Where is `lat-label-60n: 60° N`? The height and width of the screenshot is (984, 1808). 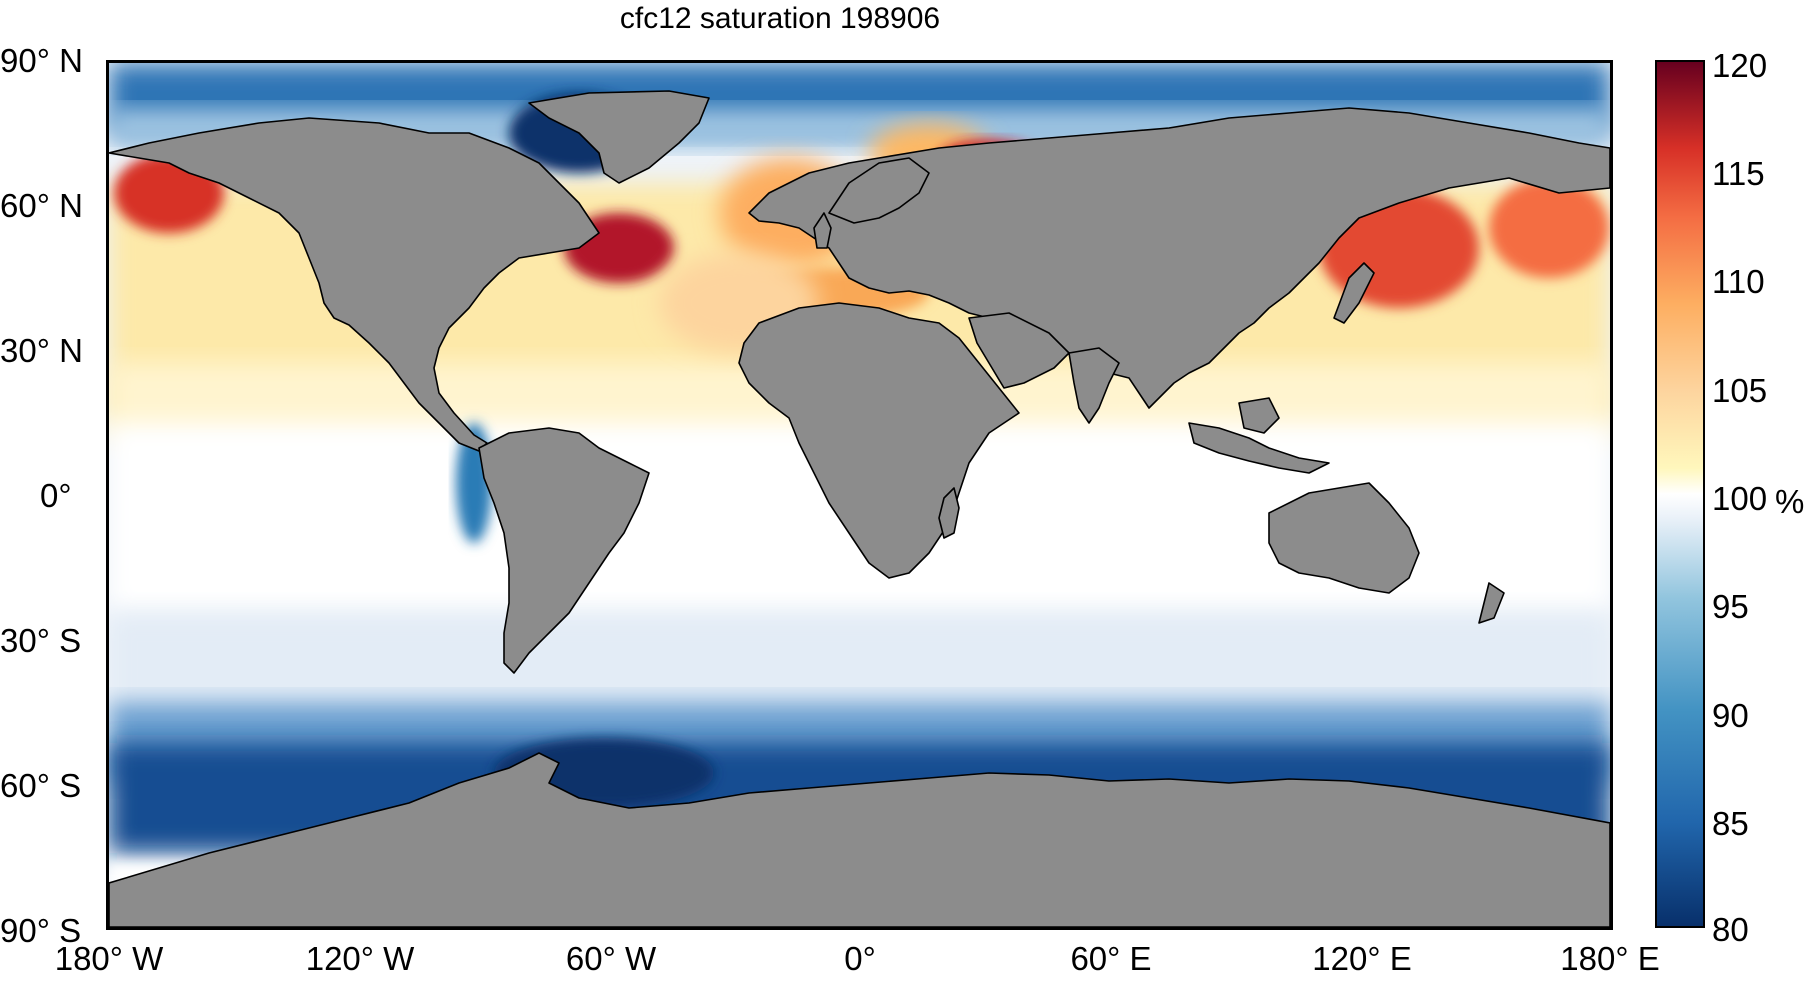 lat-label-60n: 60° N is located at coordinates (41, 205).